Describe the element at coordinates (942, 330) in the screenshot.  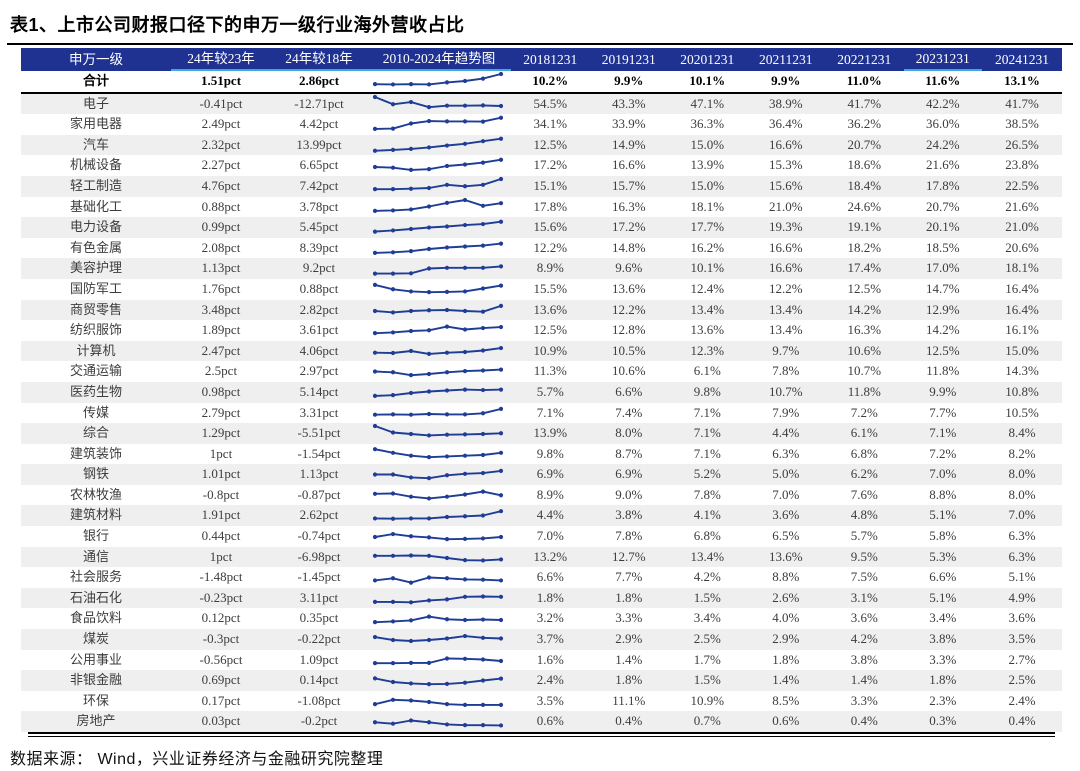
I see `year-value-cell: 14.2%` at that location.